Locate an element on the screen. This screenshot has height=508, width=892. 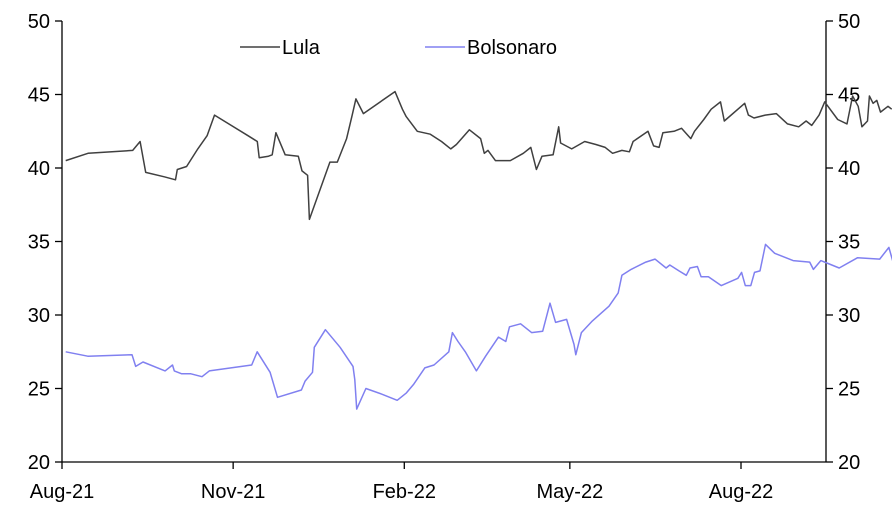
y-tick-label-left: 30 is located at coordinates (39, 316).